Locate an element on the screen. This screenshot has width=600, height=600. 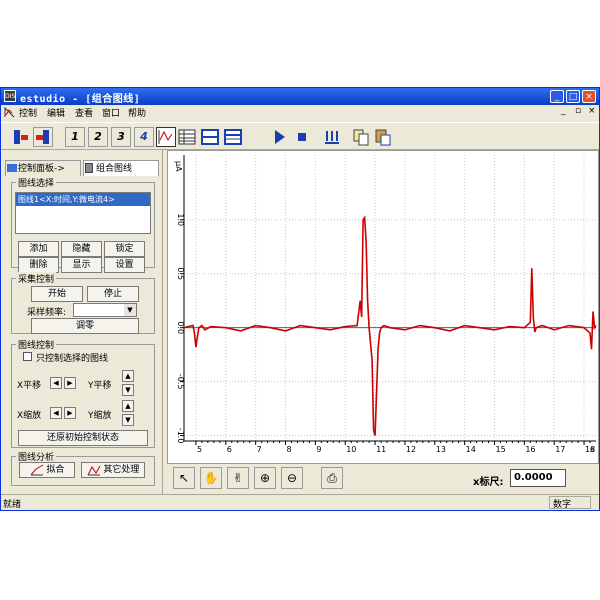
add-button: 添加 is located at coordinates (38, 249).